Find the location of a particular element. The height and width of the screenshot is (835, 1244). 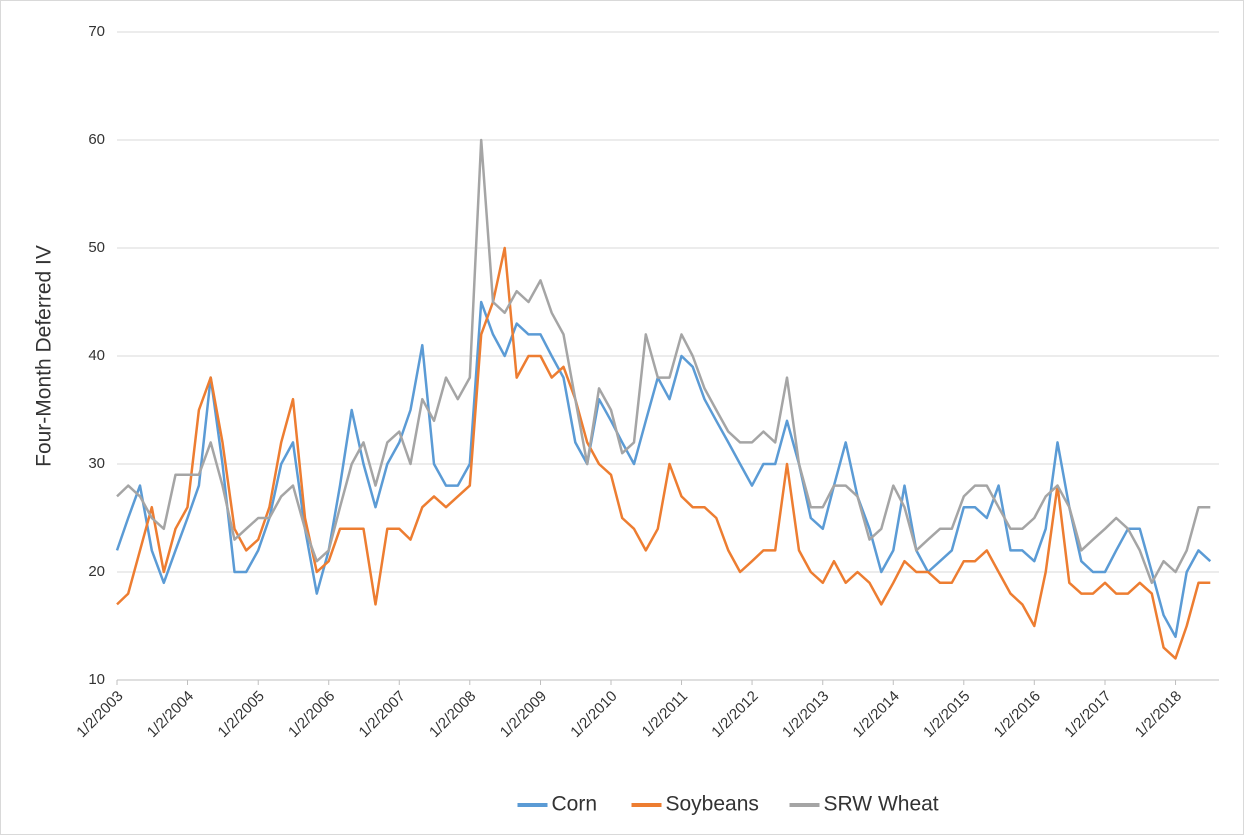

y-tick-label: 40 is located at coordinates (96, 355).